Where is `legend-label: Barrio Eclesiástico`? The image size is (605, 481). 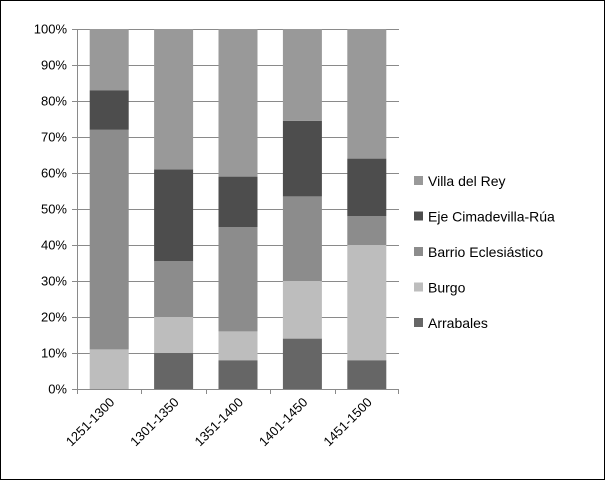
legend-label: Barrio Eclesiástico is located at coordinates (485, 252).